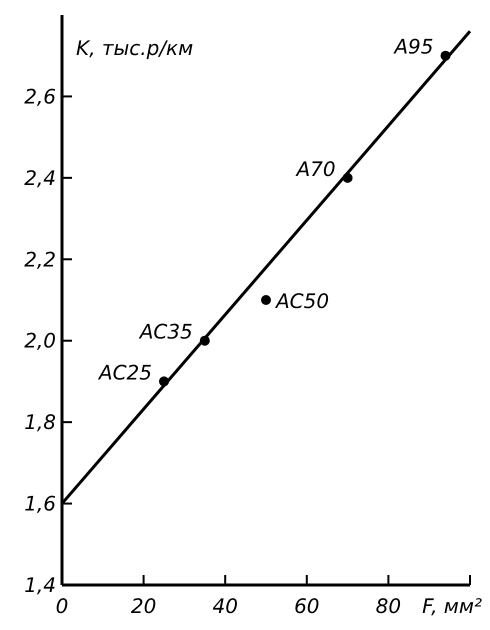 The width and height of the screenshot is (490, 630). What do you see at coordinates (315, 168) in the screenshot?
I see `annotation: A70` at bounding box center [315, 168].